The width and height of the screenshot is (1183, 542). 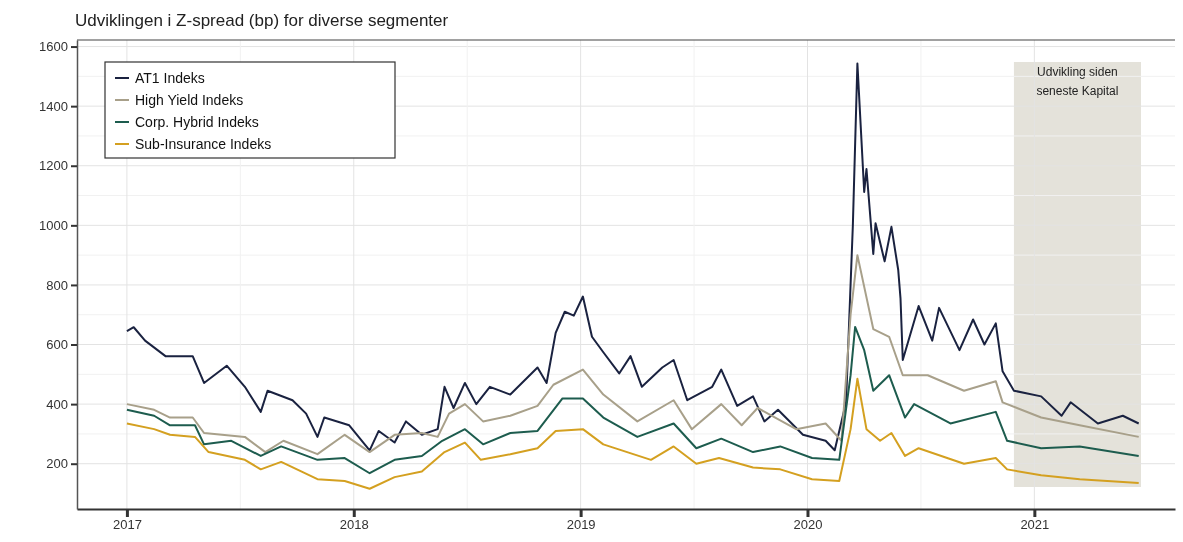 I want to click on x-tick-label: 2018, so click(x=354, y=525).